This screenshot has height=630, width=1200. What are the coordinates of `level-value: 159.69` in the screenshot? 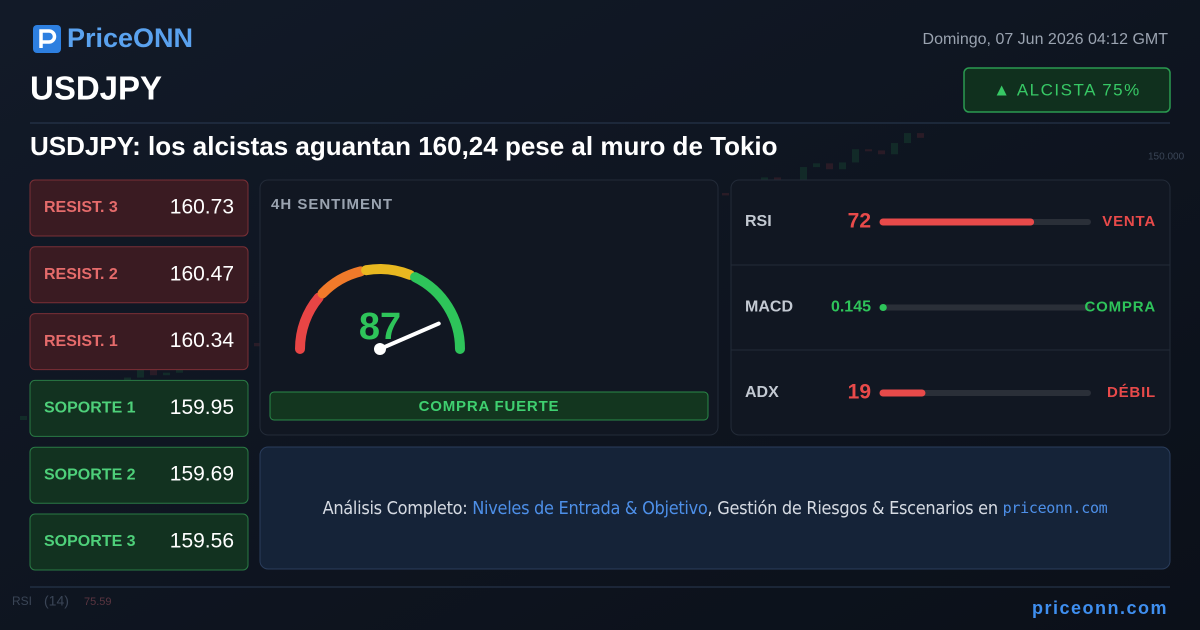 It's located at (202, 474).